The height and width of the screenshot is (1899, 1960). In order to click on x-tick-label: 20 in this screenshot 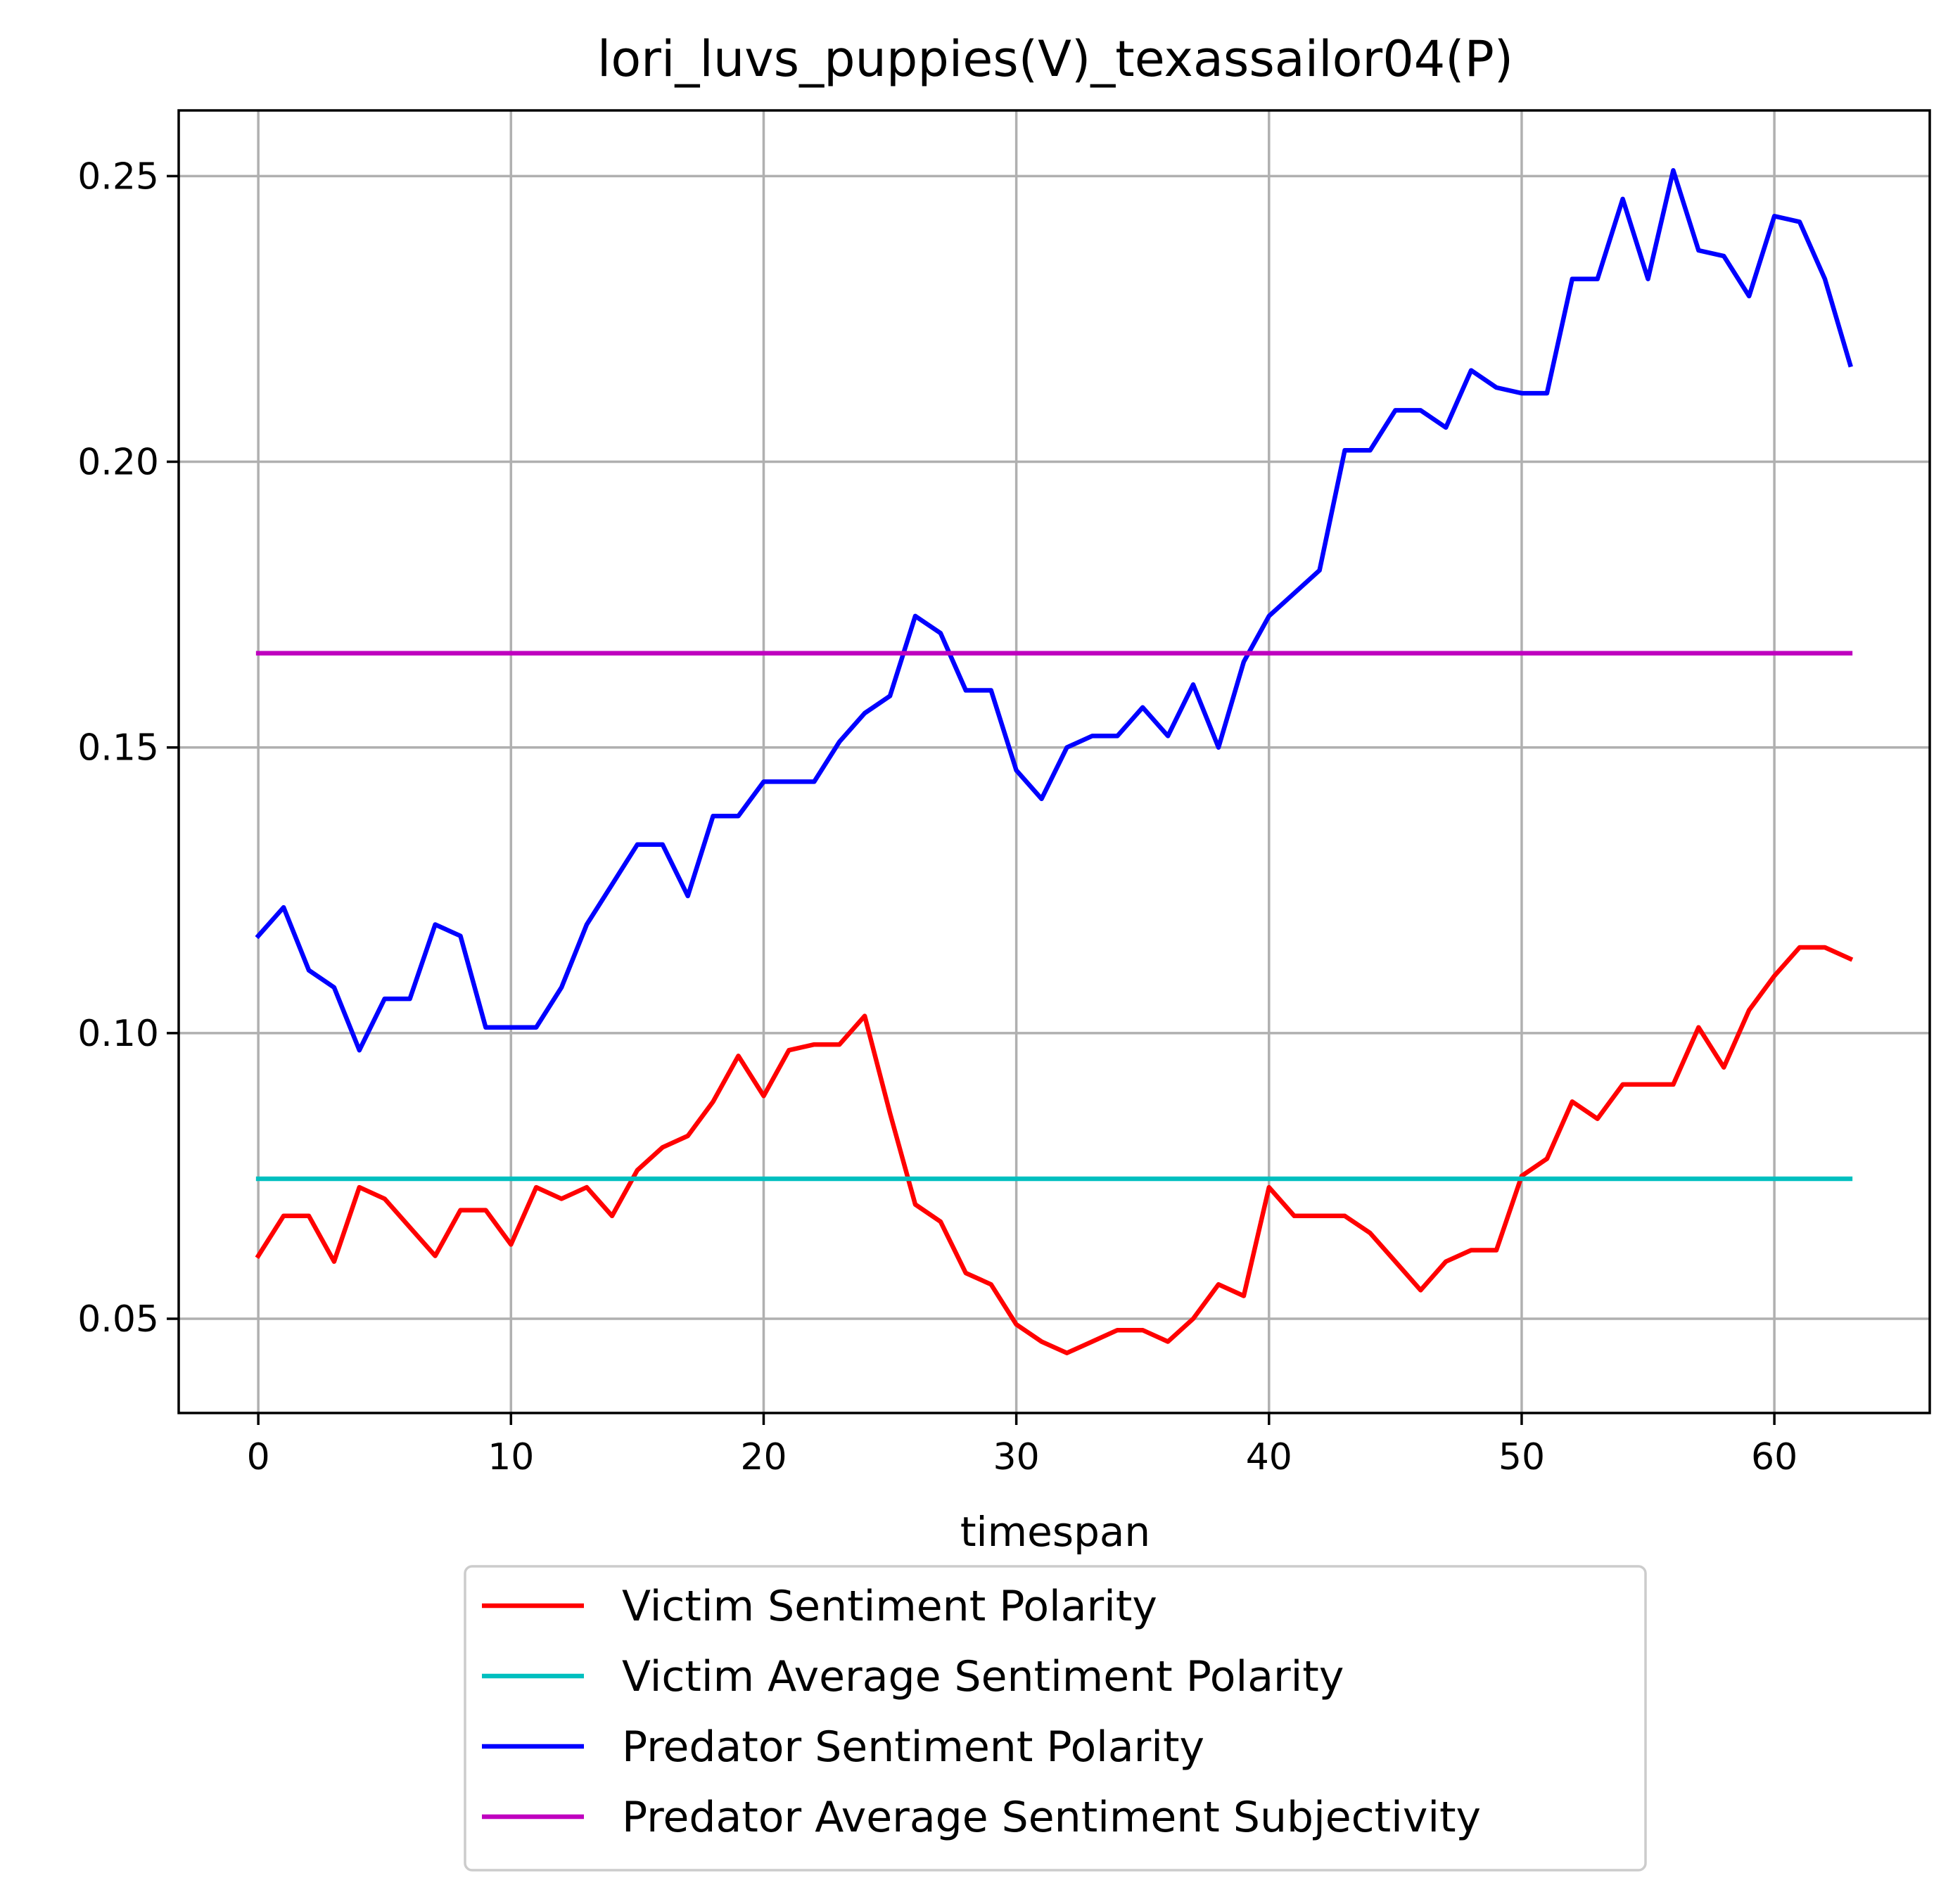, I will do `click(764, 1457)`.